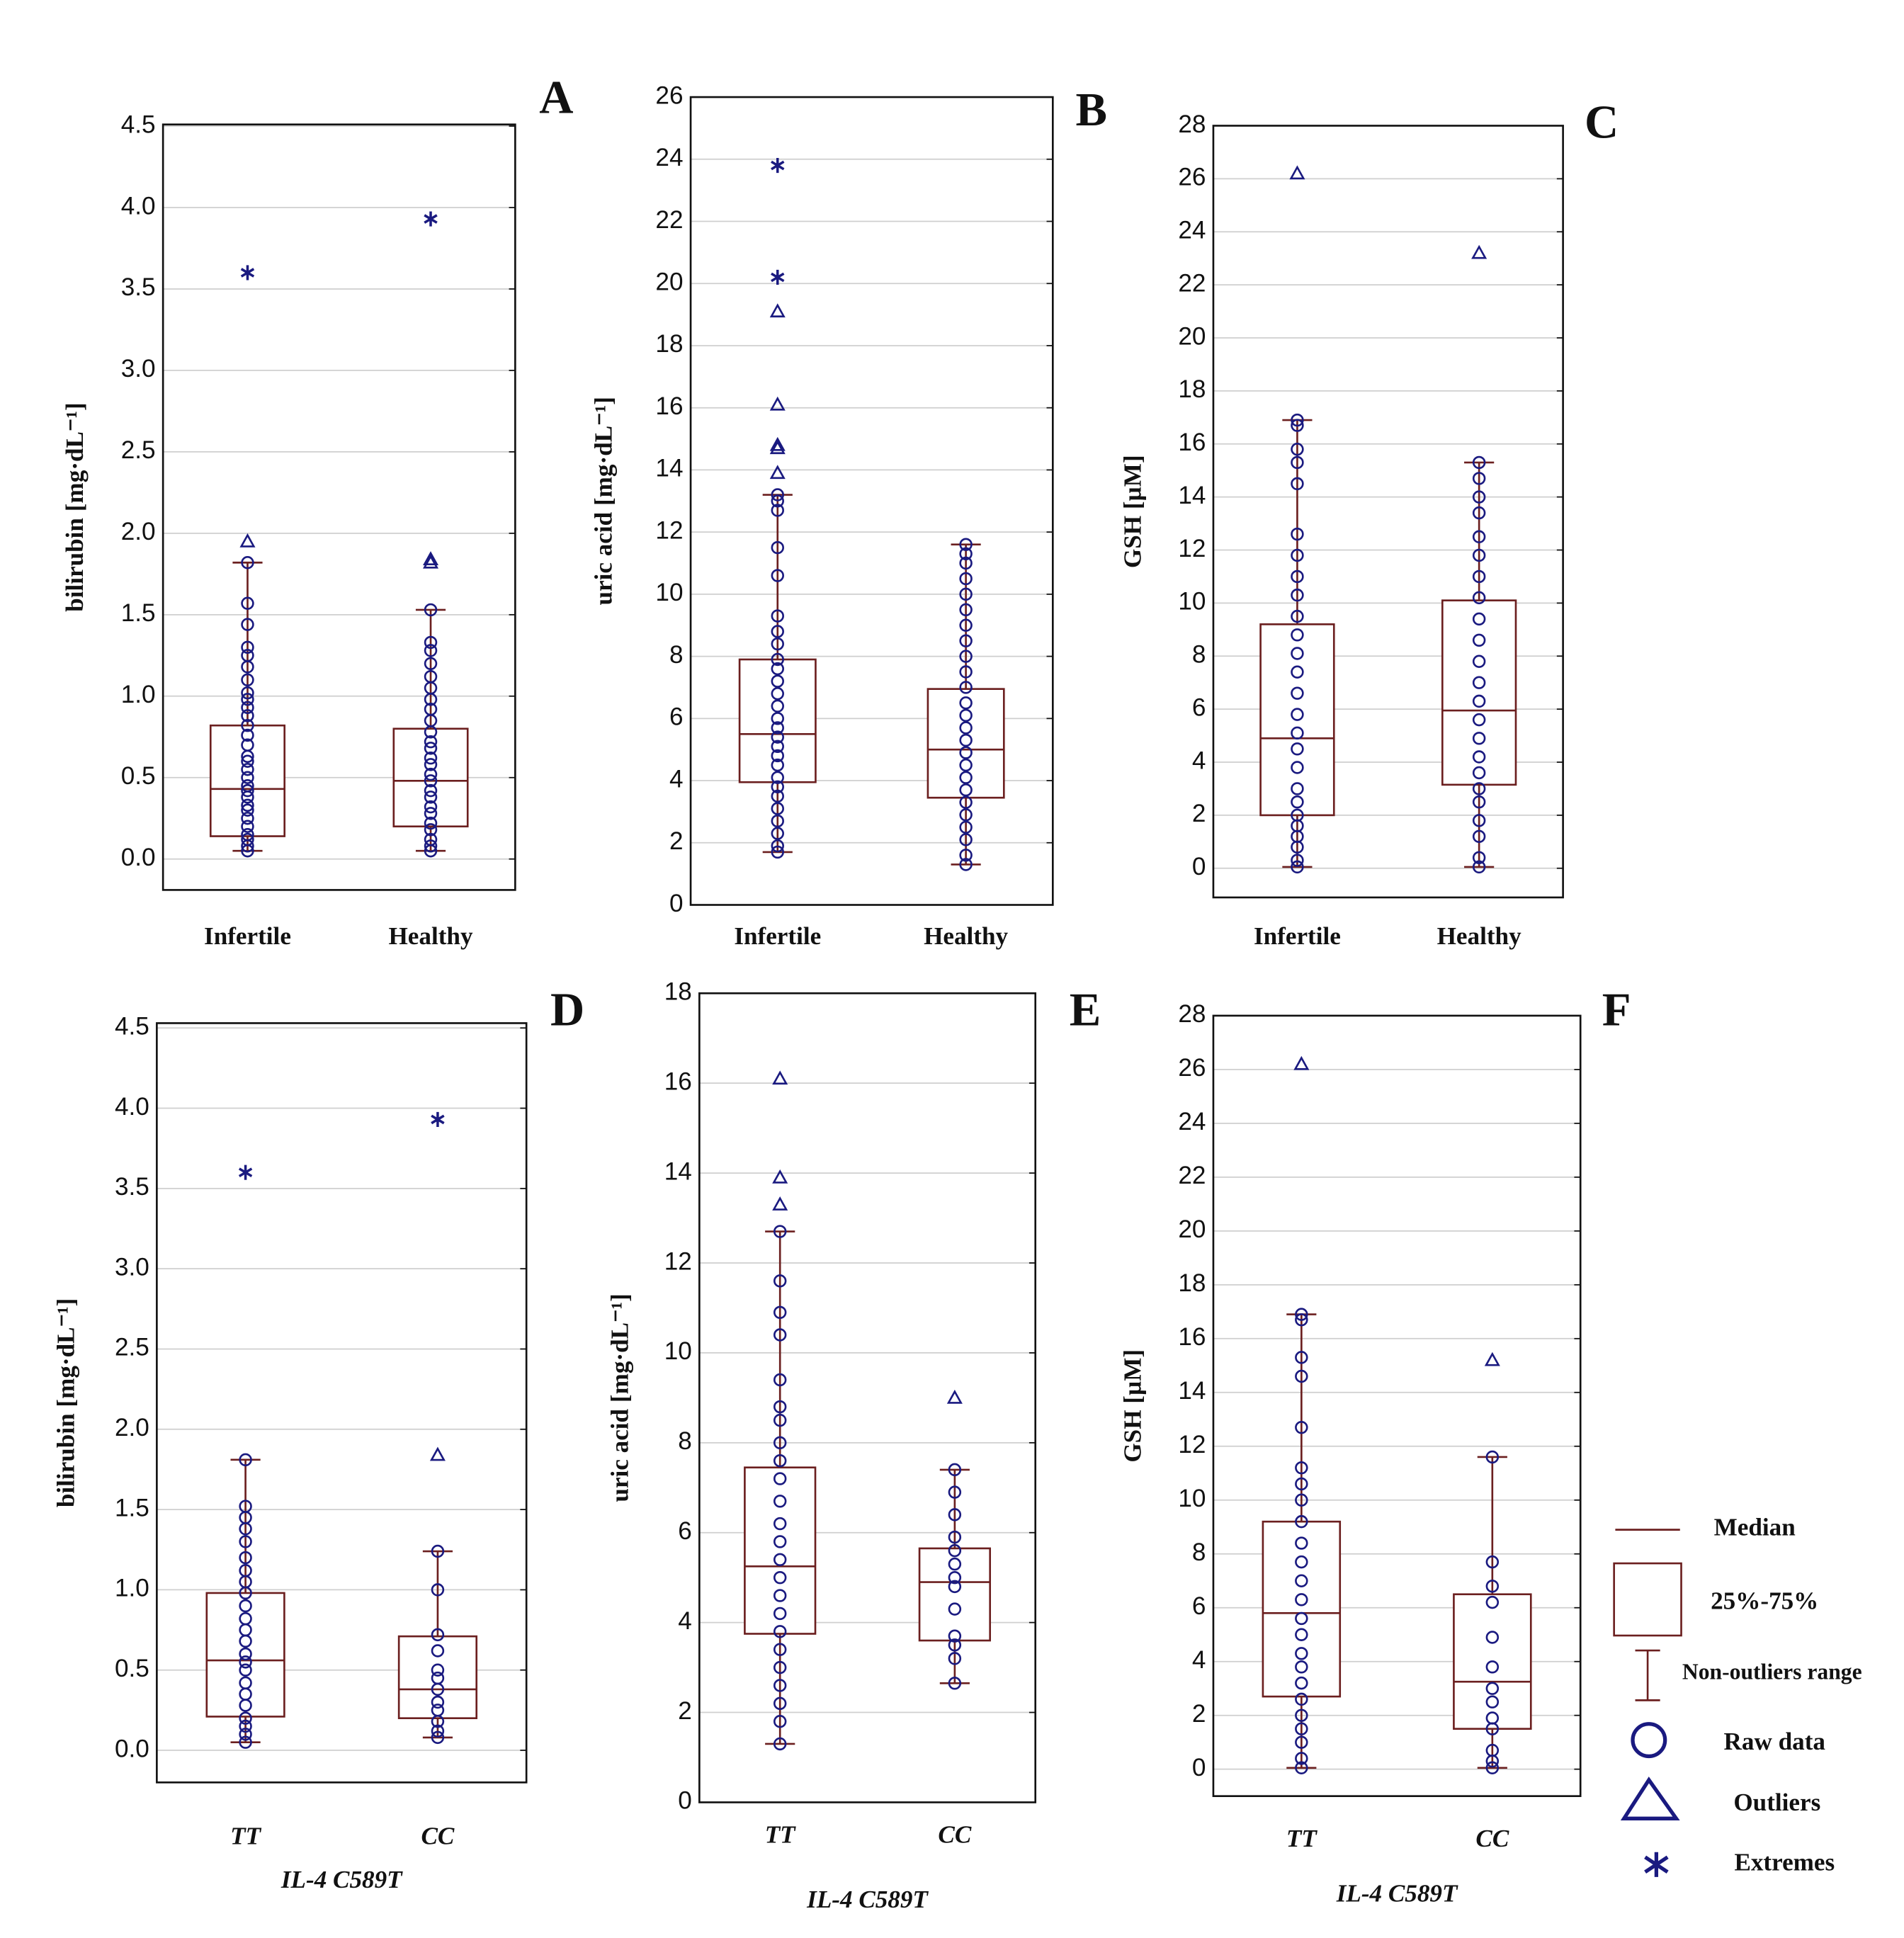 The width and height of the screenshot is (1904, 1938). Describe the element at coordinates (678, 1351) in the screenshot. I see `y-tick-label: 10` at that location.